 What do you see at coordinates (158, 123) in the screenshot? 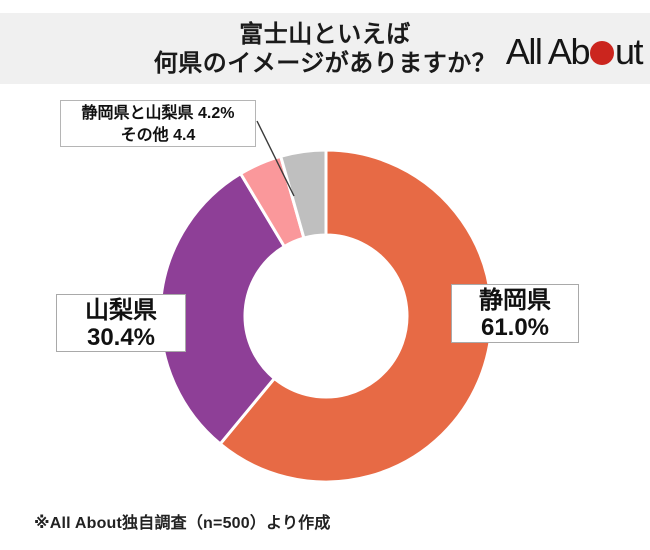
I see `callout-label-minor-slices: 静岡県と山梨県 4.2% その他 4.4` at bounding box center [158, 123].